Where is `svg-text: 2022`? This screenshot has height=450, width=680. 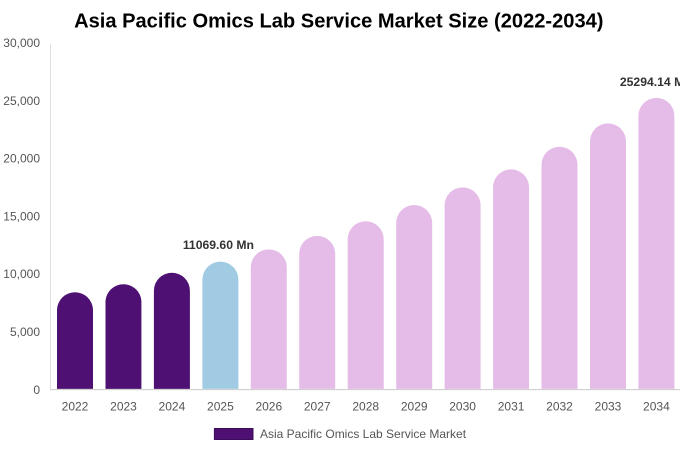 svg-text: 2022 is located at coordinates (75, 407).